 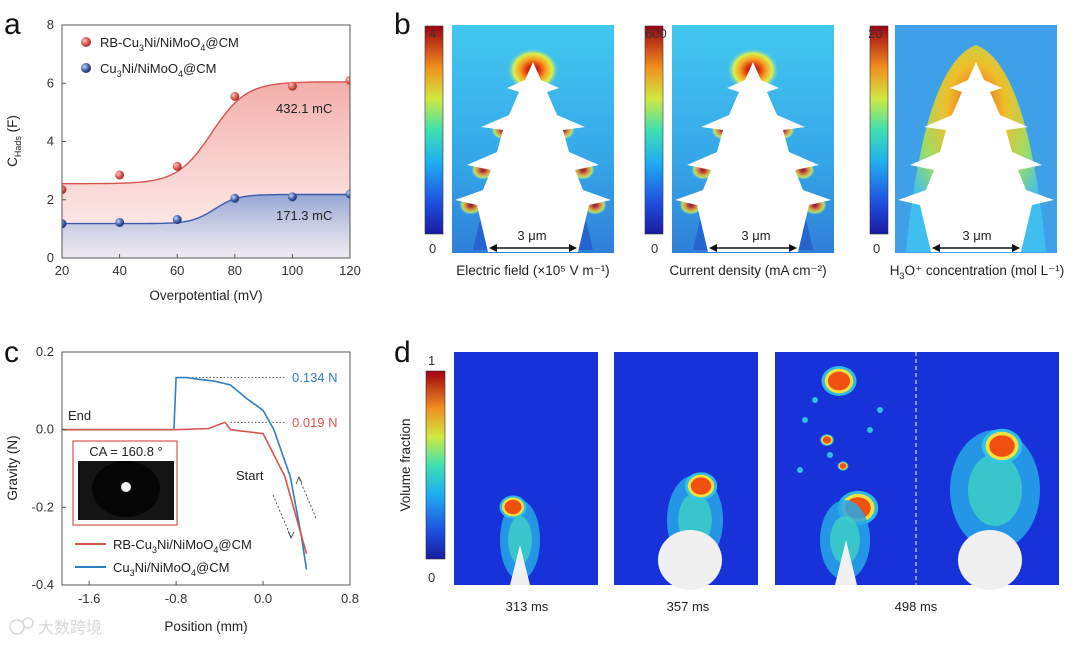 I want to click on ytick-label: 8, so click(x=50, y=24).